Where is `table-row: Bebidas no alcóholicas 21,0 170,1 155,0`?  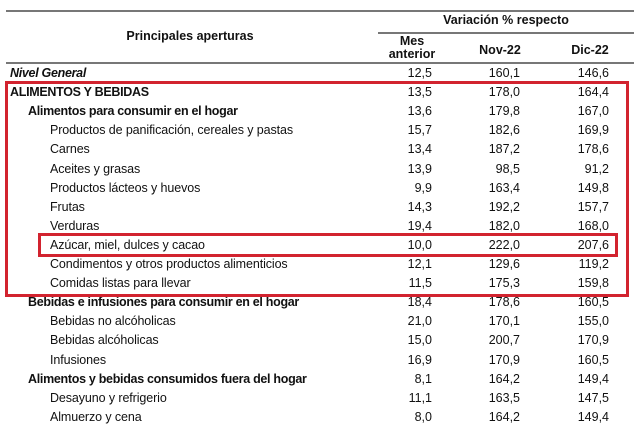
table-row: Bebidas no alcóholicas 21,0 170,1 155,0 is located at coordinates (321, 321).